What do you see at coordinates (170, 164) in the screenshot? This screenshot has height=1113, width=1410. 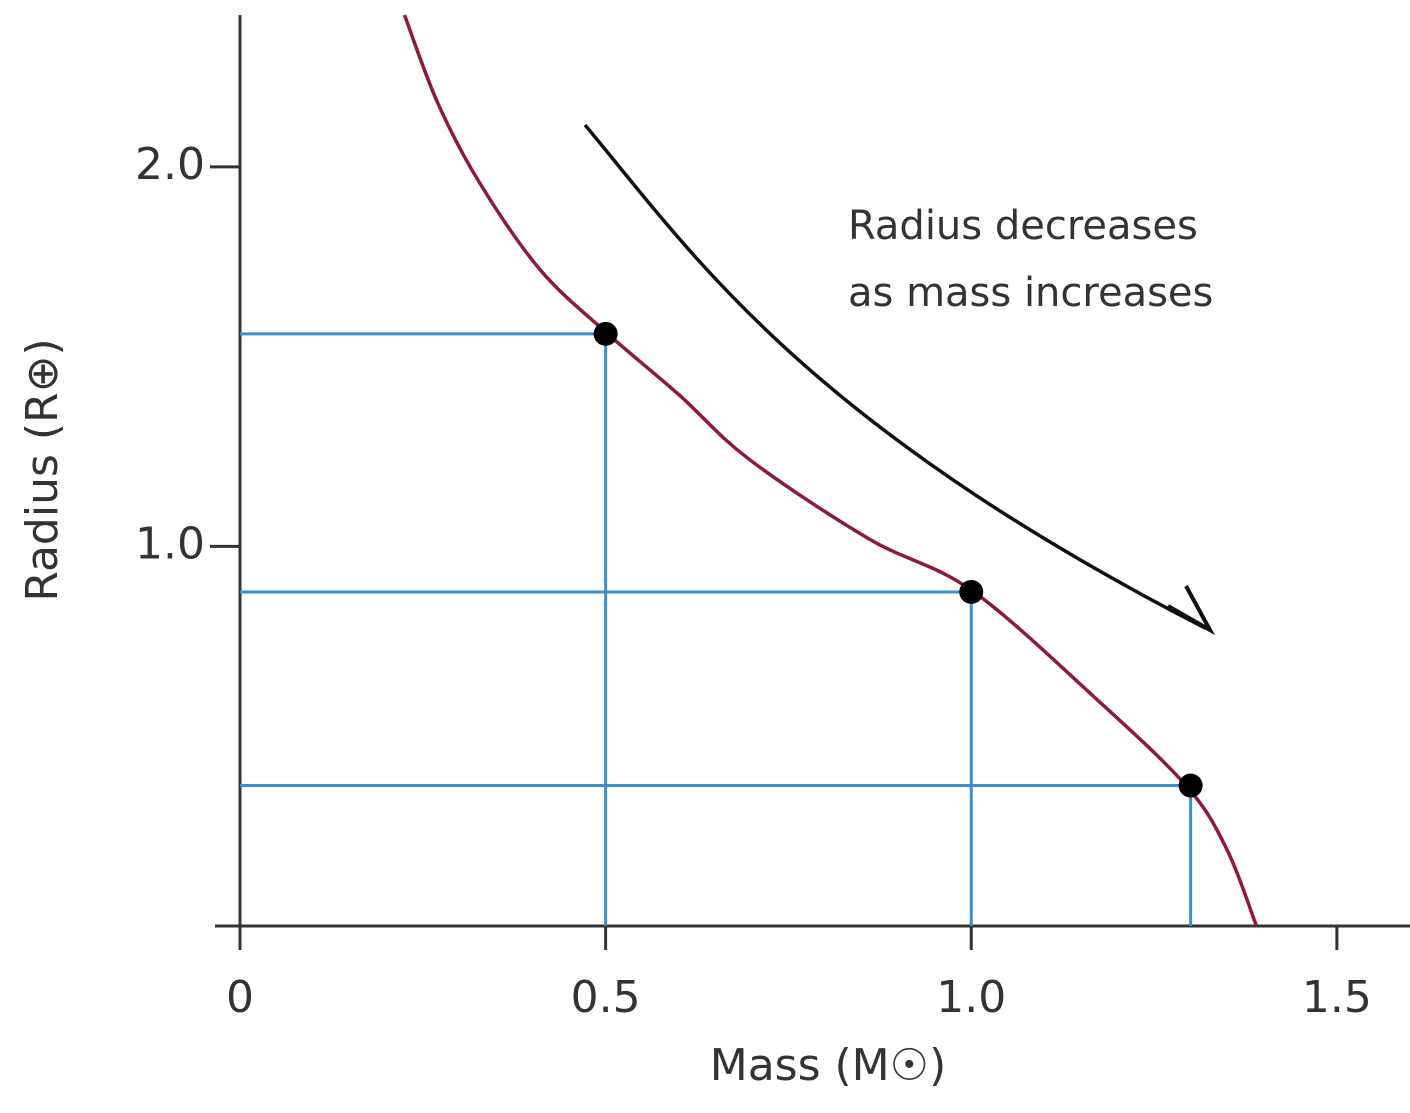 I see `y-tick-label: 2.0` at bounding box center [170, 164].